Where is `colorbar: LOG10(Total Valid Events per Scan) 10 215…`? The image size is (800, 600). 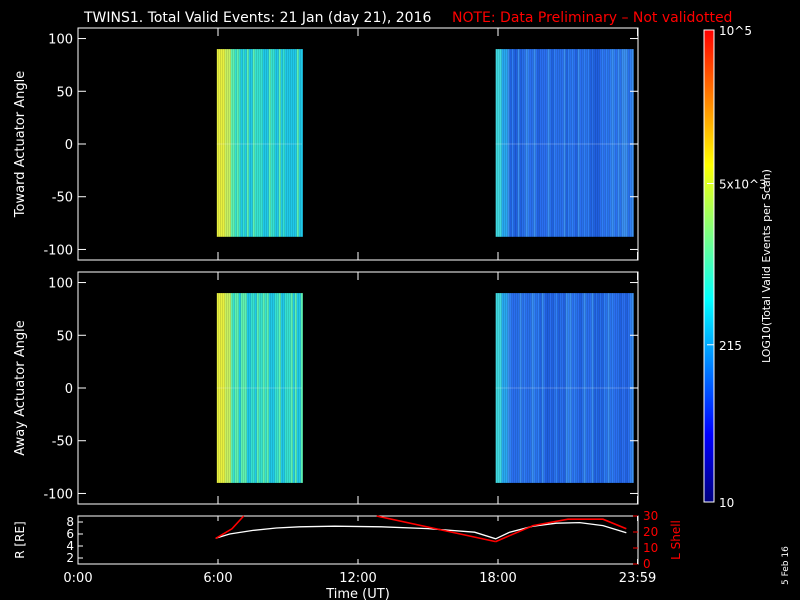 colorbar: LOG10(Total Valid Events per Scan) 10 215… is located at coordinates (738, 267).